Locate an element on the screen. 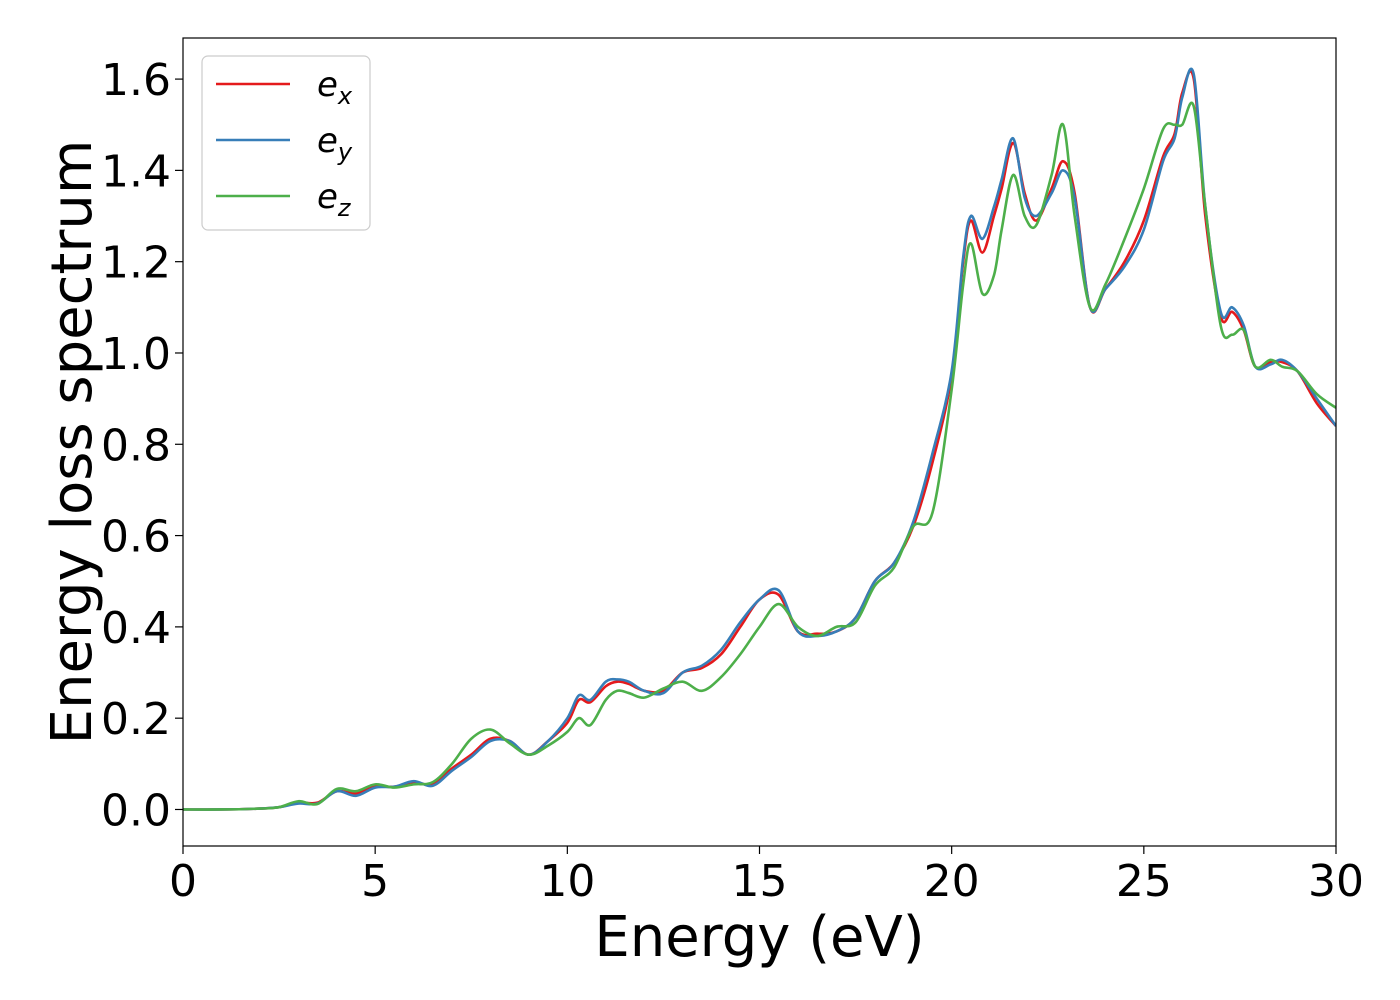 This screenshot has height=1000, width=1400. y-tick-label: 0.4 is located at coordinates (136, 628).